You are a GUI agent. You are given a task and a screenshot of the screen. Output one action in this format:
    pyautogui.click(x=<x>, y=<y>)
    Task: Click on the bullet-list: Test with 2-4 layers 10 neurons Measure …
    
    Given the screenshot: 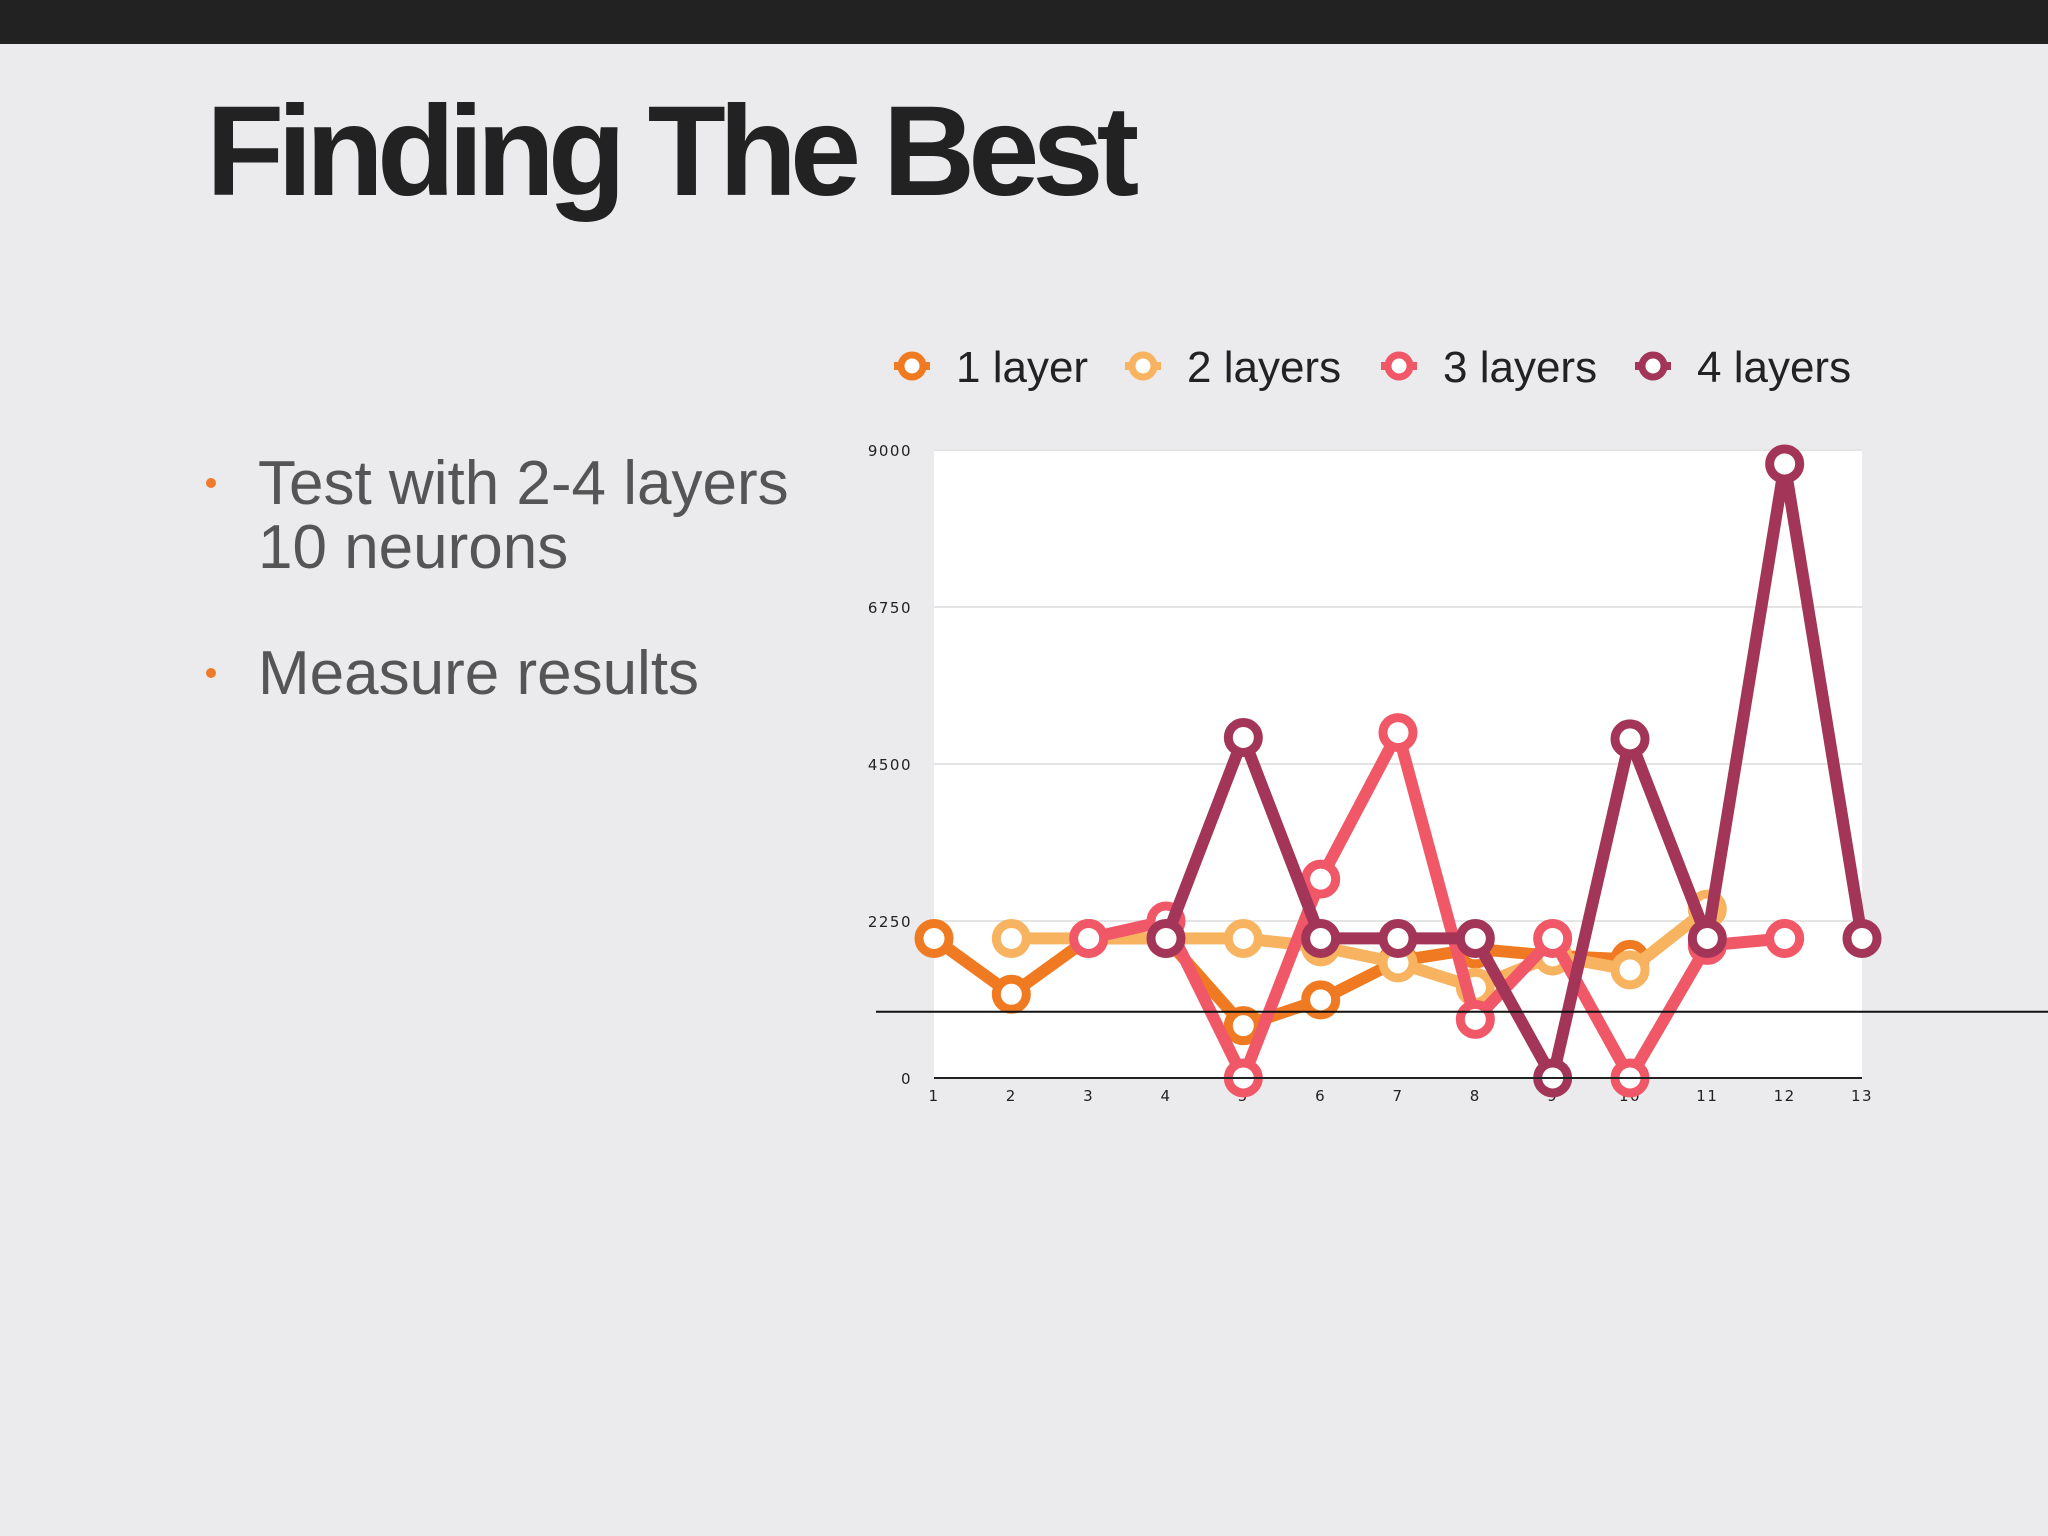 What is the action you would take?
    pyautogui.click(x=516, y=610)
    